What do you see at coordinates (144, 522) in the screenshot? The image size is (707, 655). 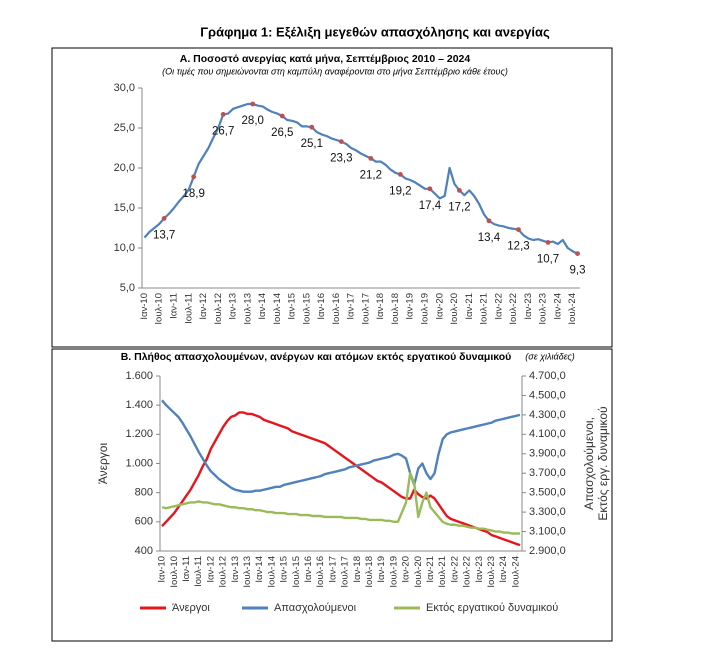 I see `tick-label: 600` at bounding box center [144, 522].